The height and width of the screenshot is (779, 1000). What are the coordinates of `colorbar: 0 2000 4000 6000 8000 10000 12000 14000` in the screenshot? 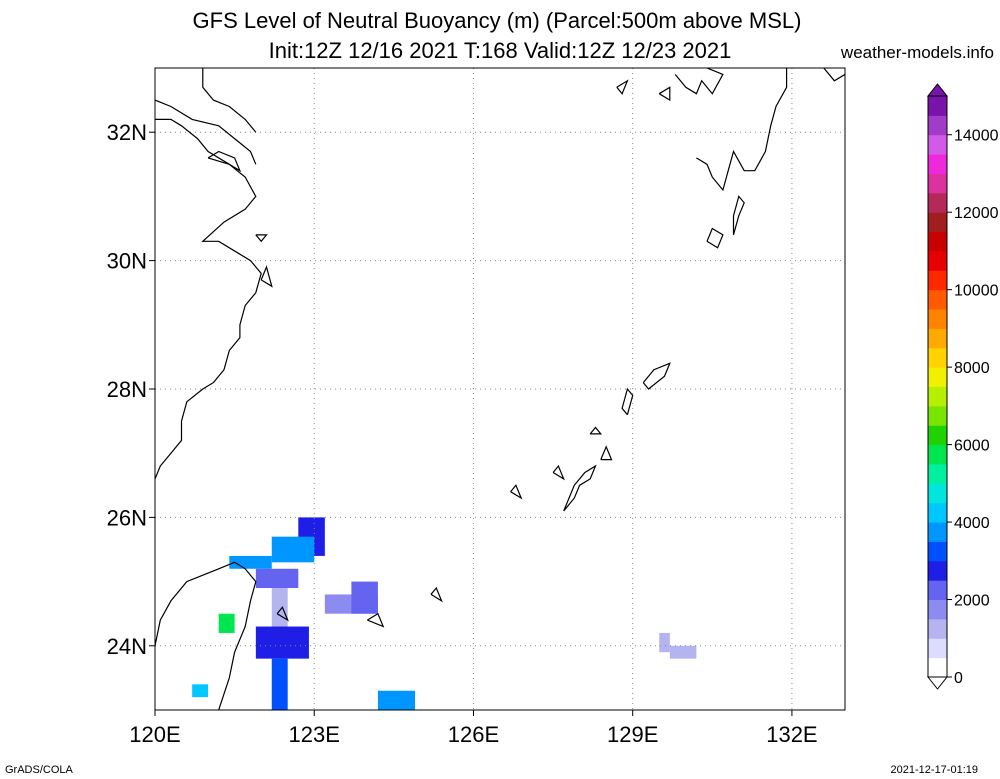 It's located at (962, 386).